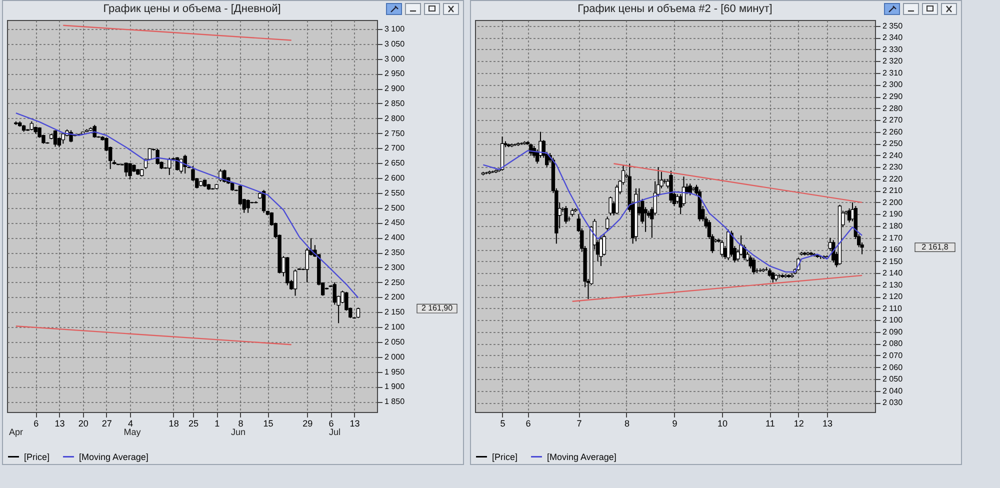  I want to click on x-tick-label: 4, so click(131, 423).